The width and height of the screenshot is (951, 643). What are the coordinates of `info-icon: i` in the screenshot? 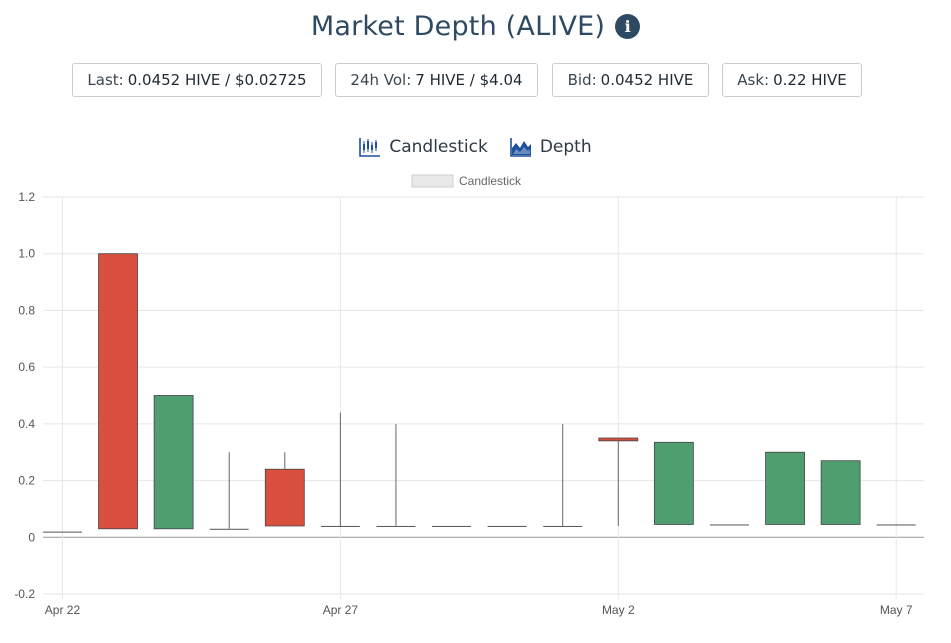 It's located at (628, 26).